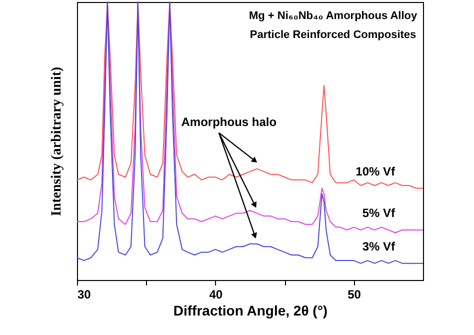 This screenshot has height=335, width=474. I want to click on annotation: Particle Reinforced Composites, so click(333, 35).